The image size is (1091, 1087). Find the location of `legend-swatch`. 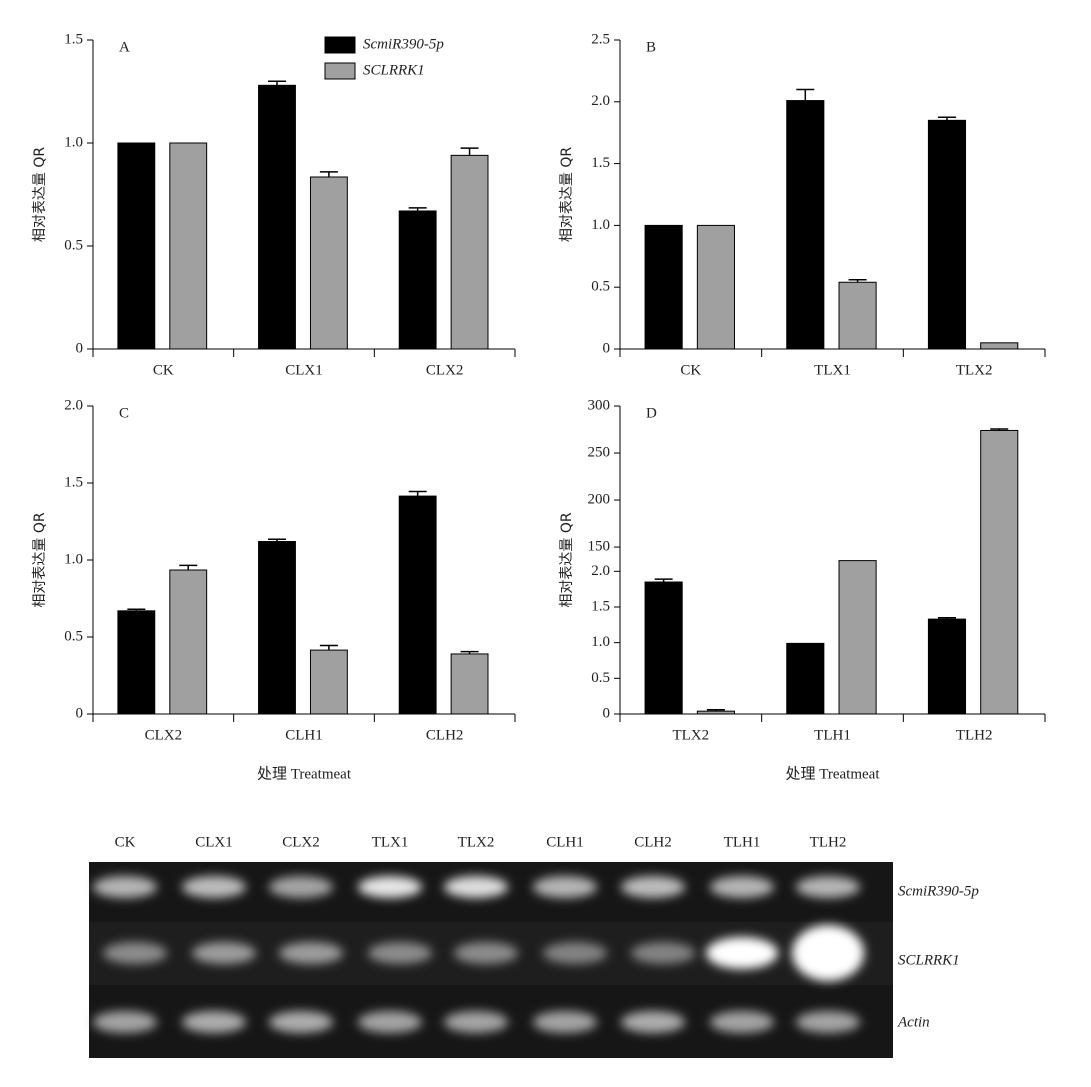

legend-swatch is located at coordinates (340, 45).